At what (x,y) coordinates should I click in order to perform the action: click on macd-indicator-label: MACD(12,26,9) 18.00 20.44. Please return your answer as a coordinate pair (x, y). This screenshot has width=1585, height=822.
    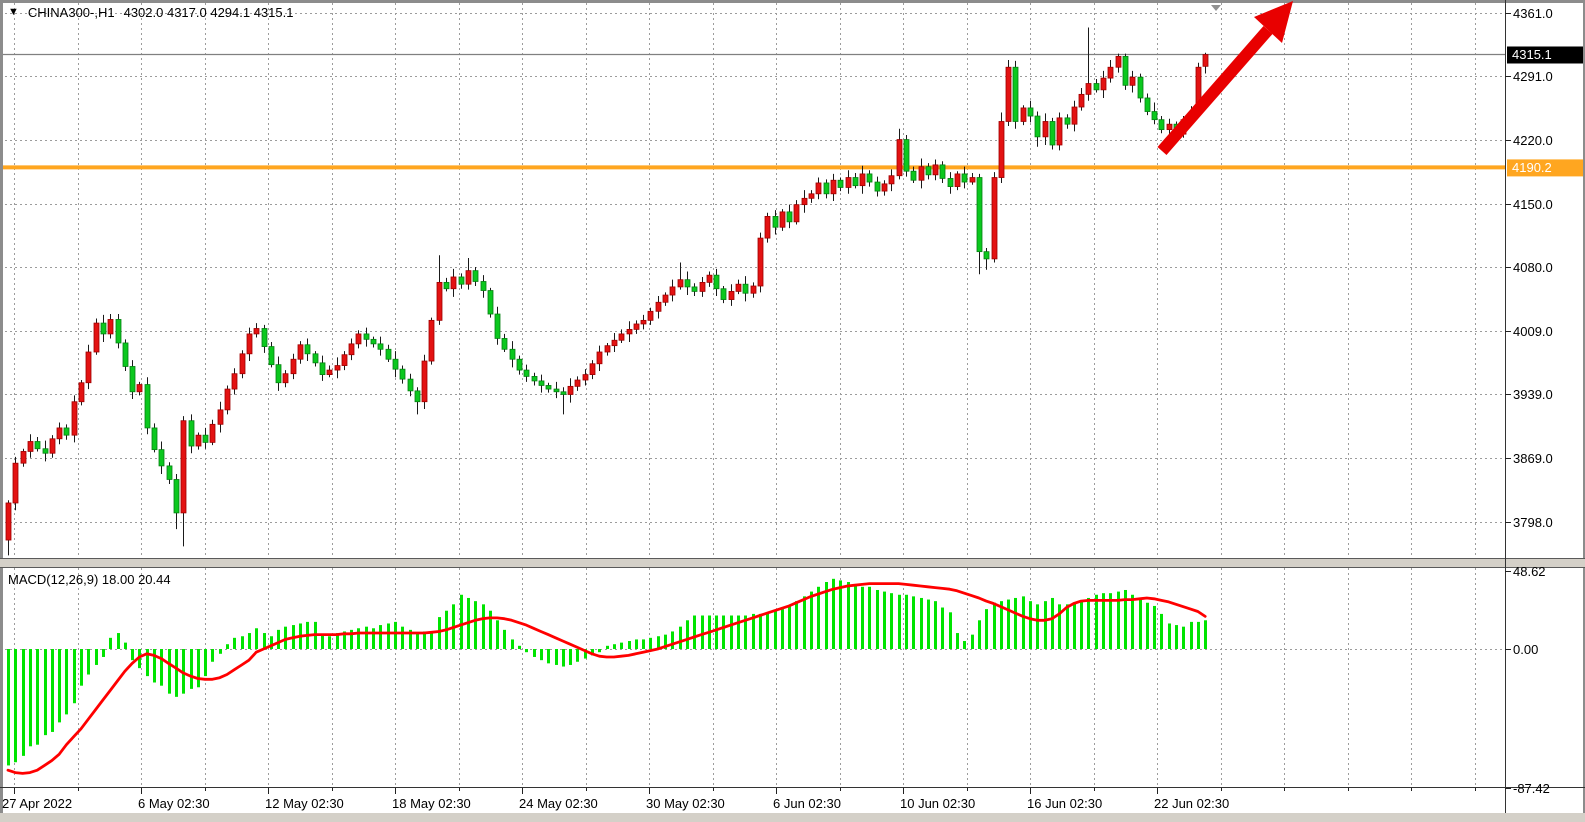
    Looking at the image, I should click on (89, 579).